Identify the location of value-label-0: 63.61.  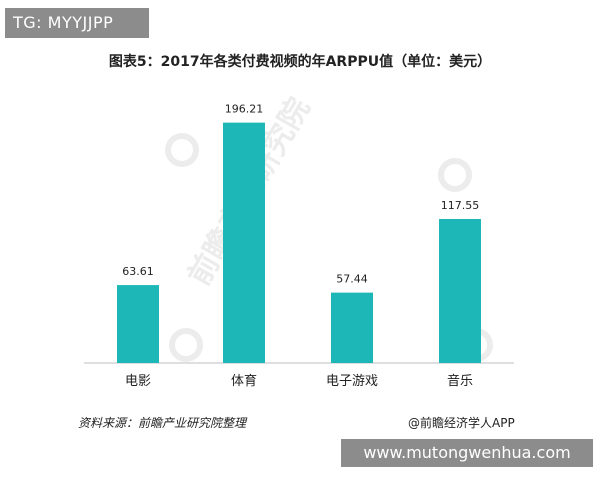
(138, 271).